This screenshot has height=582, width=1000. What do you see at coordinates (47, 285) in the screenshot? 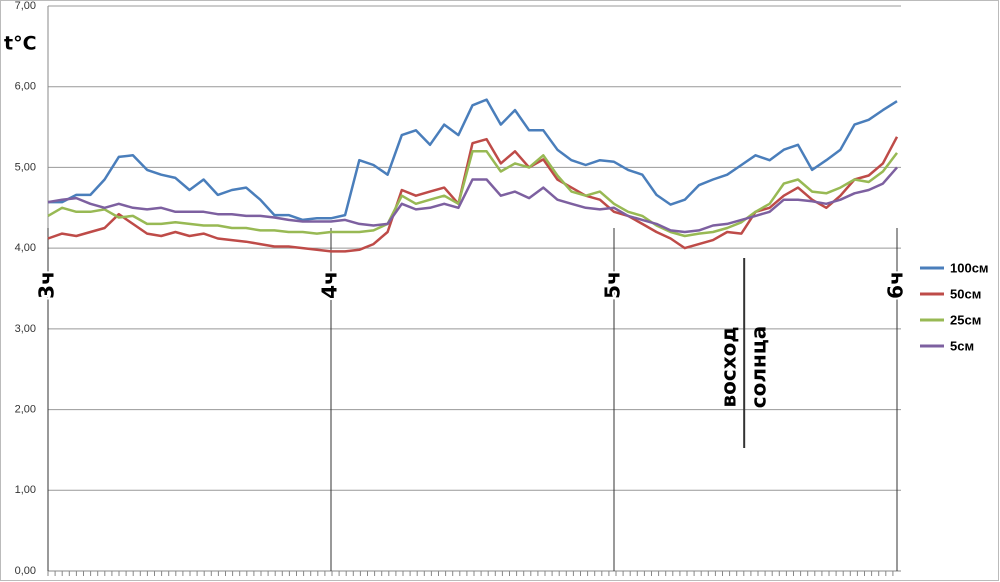
I see `x-tick-label: 3ч` at bounding box center [47, 285].